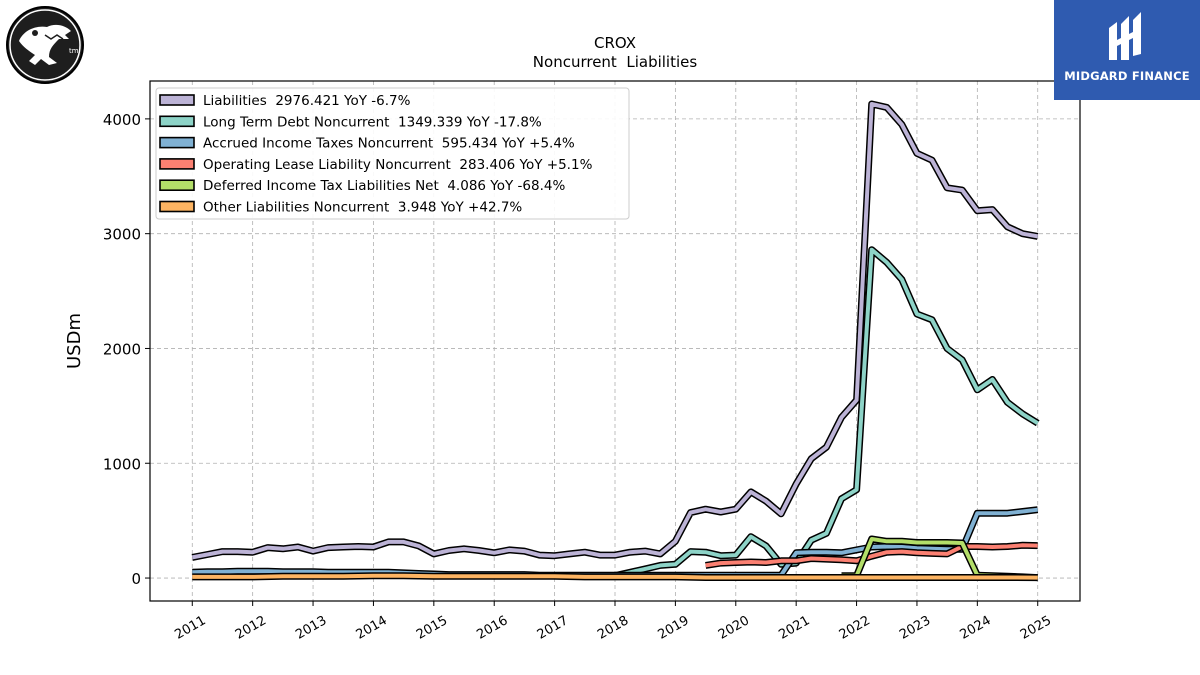 The width and height of the screenshot is (1200, 675). I want to click on x-tick-label: 2017, so click(553, 628).